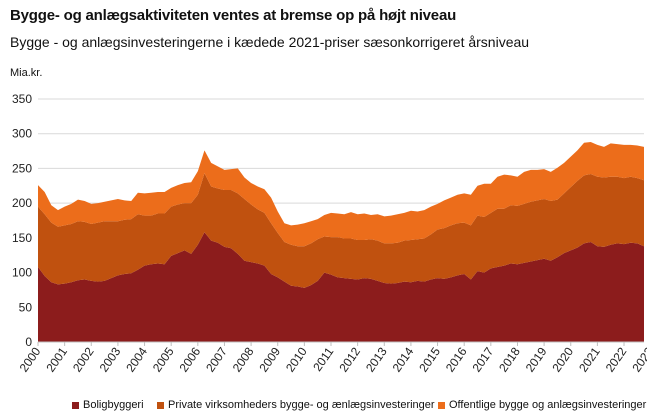 Image resolution: width=647 pixels, height=420 pixels. What do you see at coordinates (160, 405) in the screenshot?
I see `legend-swatch-private` at bounding box center [160, 405].